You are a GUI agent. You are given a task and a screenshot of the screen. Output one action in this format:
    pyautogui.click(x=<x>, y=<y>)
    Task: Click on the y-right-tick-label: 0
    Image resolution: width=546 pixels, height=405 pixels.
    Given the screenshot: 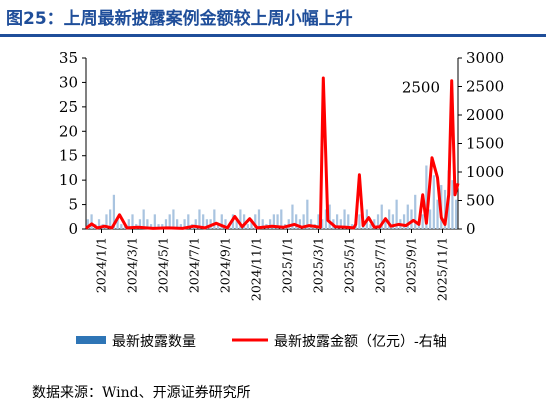 What is the action you would take?
    pyautogui.click(x=471, y=229)
    